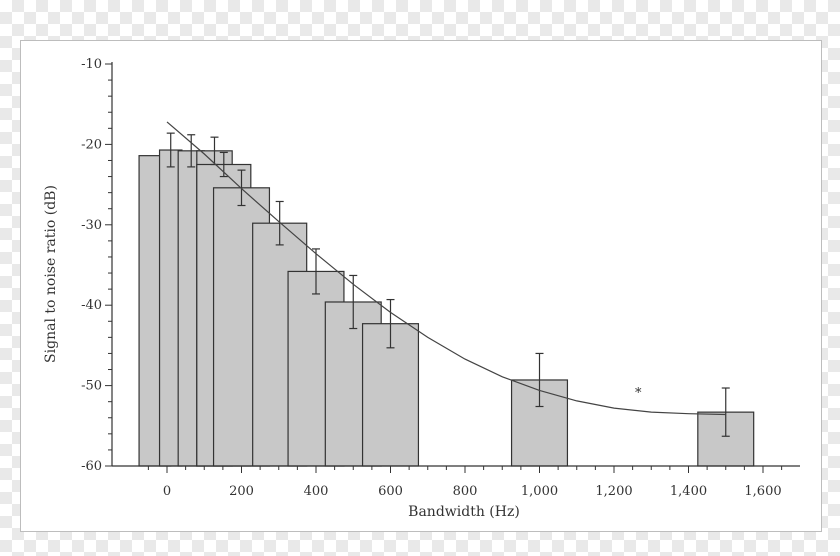 Image resolution: width=840 pixels, height=556 pixels. What do you see at coordinates (688, 491) in the screenshot?
I see `x-tick-label: 1,400` at bounding box center [688, 491].